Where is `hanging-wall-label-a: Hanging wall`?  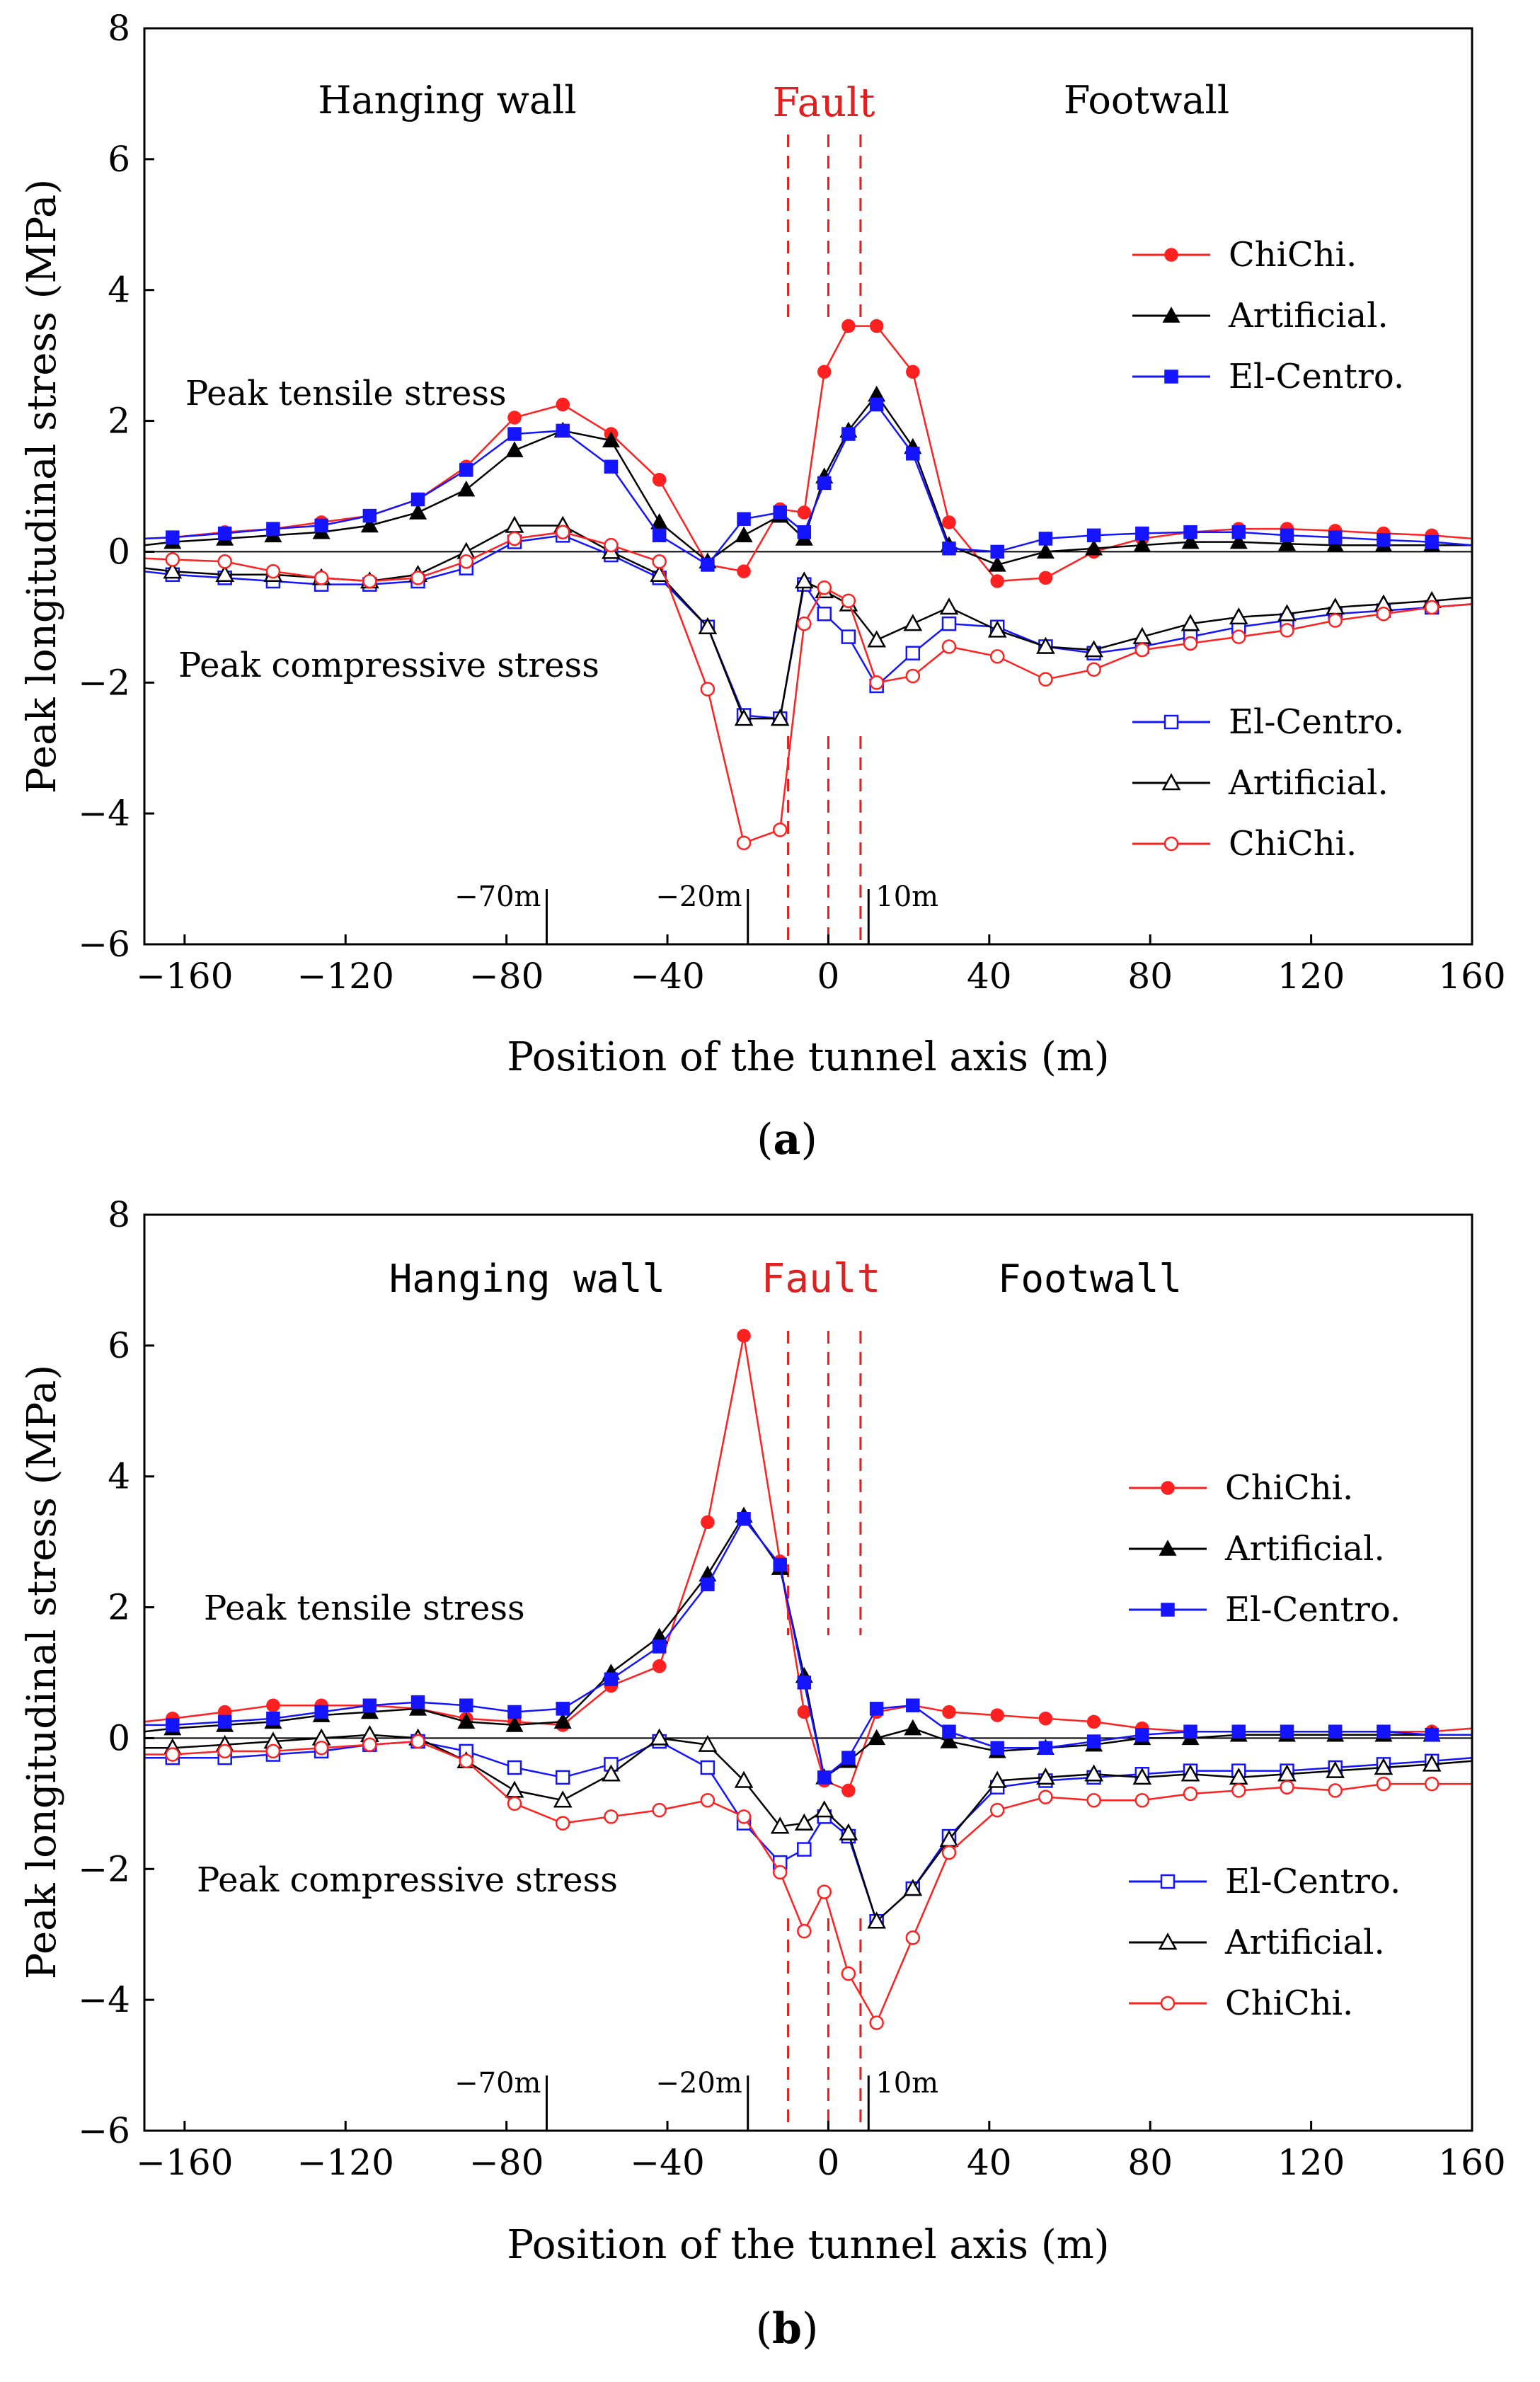 hanging-wall-label-a: Hanging wall is located at coordinates (447, 100).